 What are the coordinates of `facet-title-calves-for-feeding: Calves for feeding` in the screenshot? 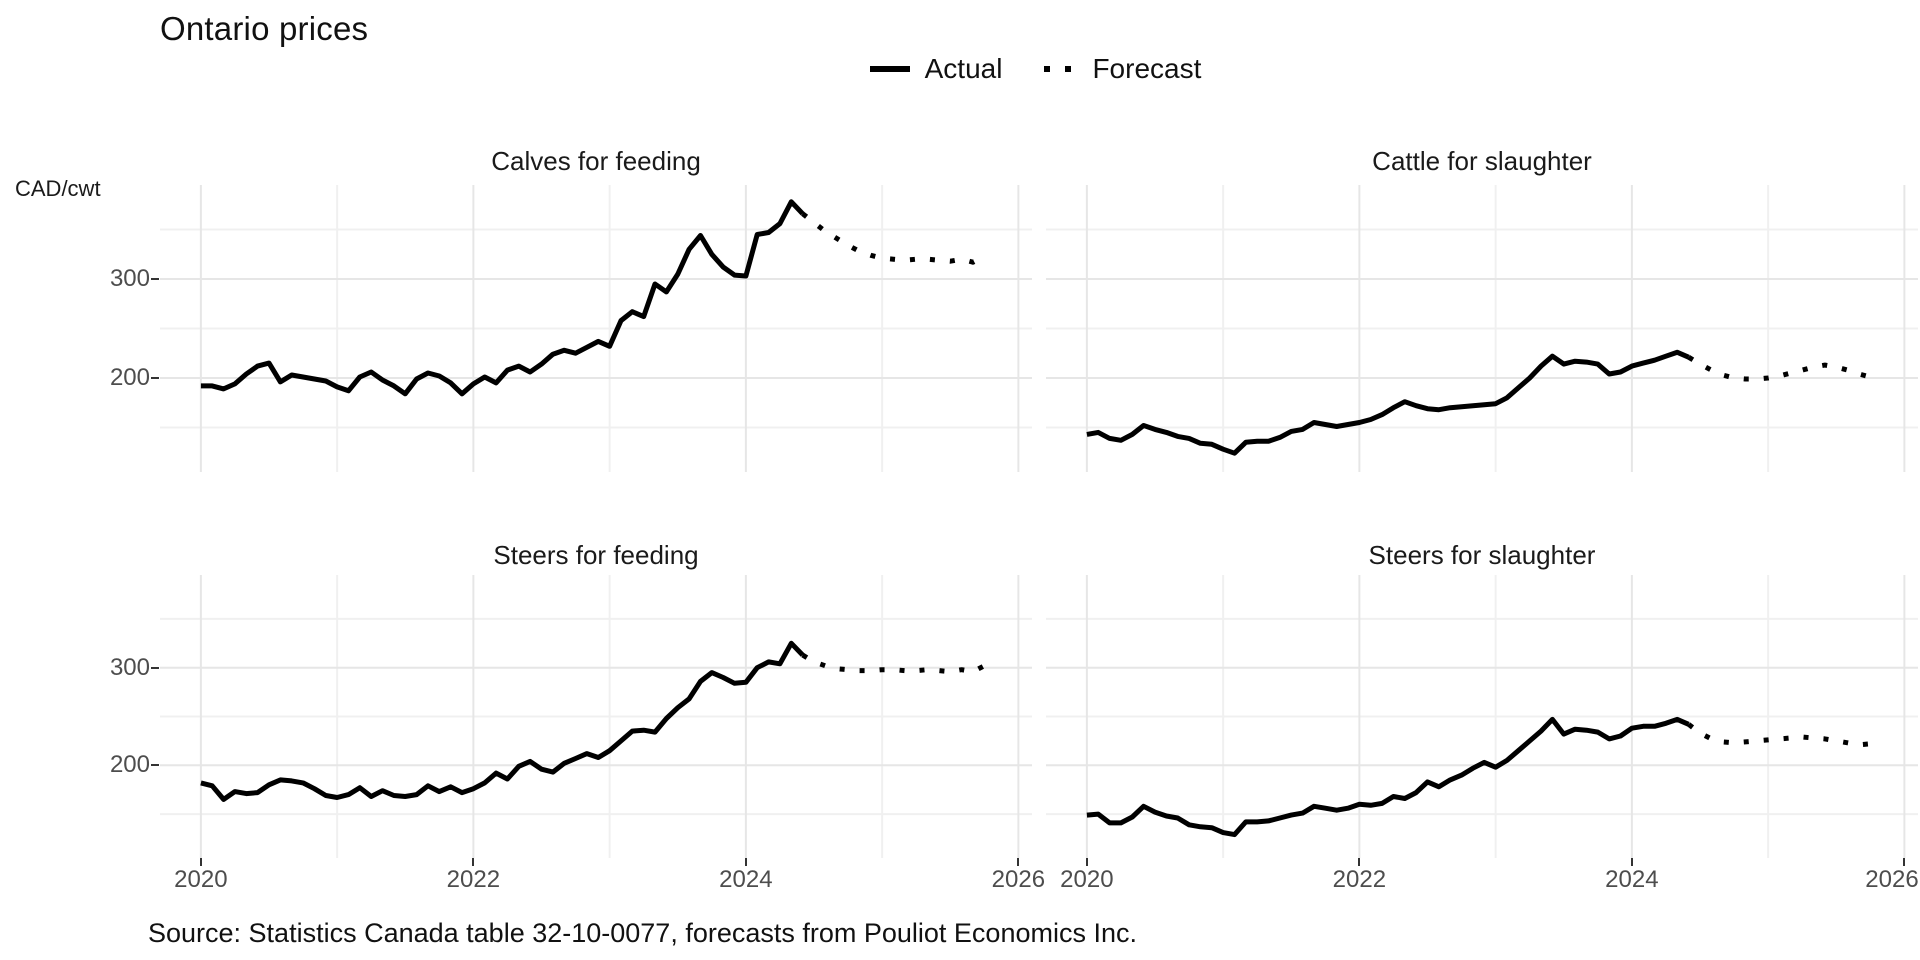 It's located at (596, 161).